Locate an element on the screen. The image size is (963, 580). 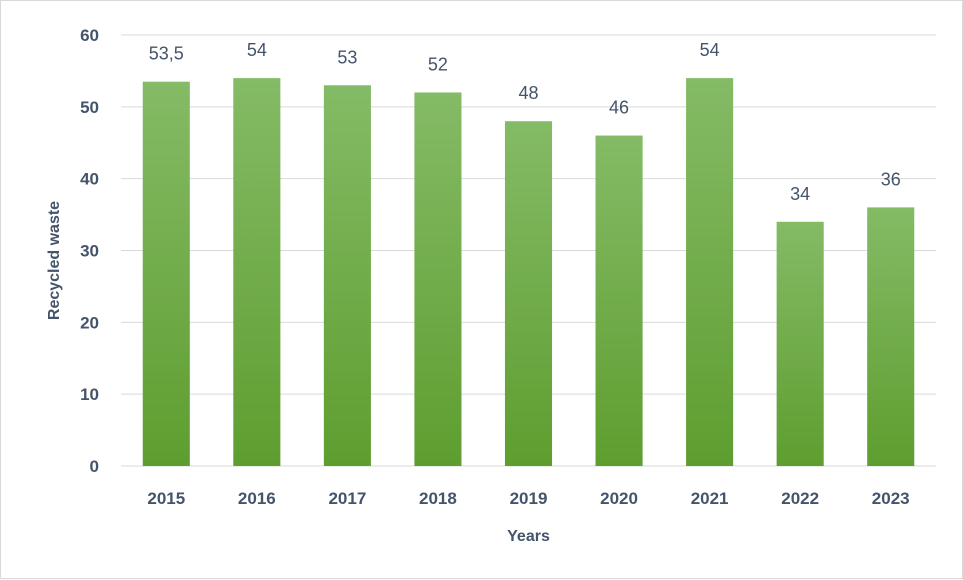
bar-2022 is located at coordinates (800, 343).